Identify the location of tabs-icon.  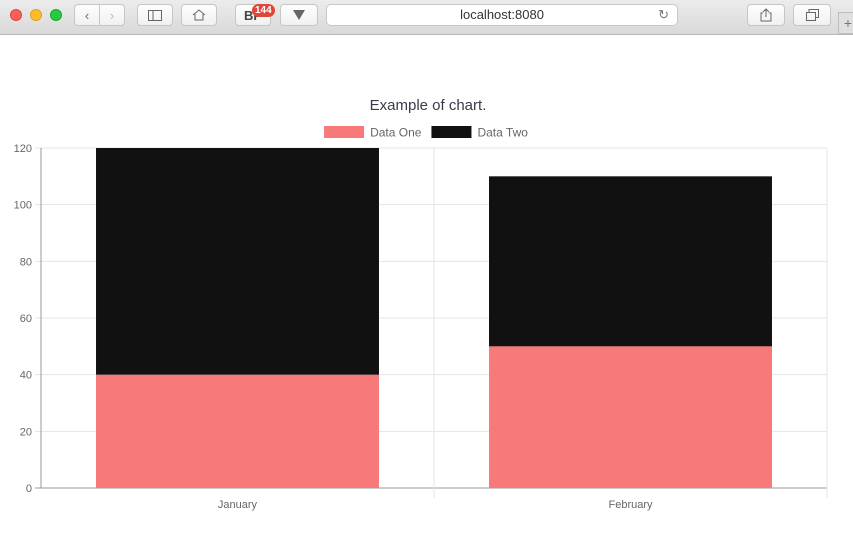
(812, 15).